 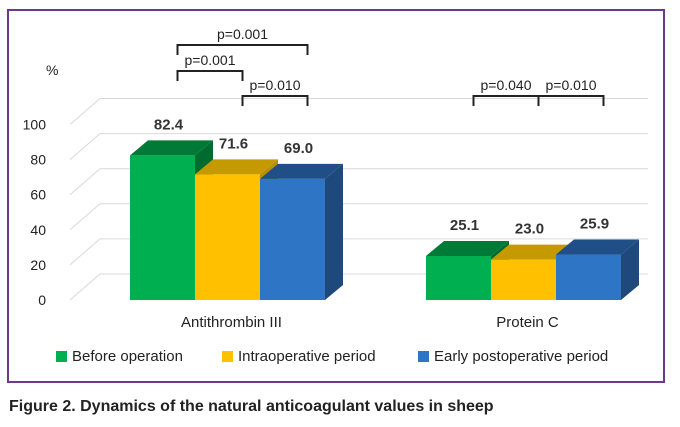 What do you see at coordinates (35, 125) in the screenshot?
I see `y-tick-label: 100` at bounding box center [35, 125].